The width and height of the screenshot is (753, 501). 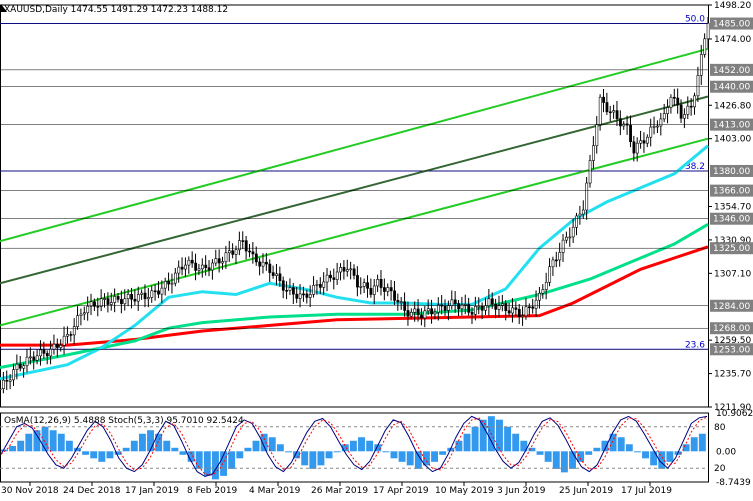 I want to click on level-label: 1346.00, so click(x=731, y=220).